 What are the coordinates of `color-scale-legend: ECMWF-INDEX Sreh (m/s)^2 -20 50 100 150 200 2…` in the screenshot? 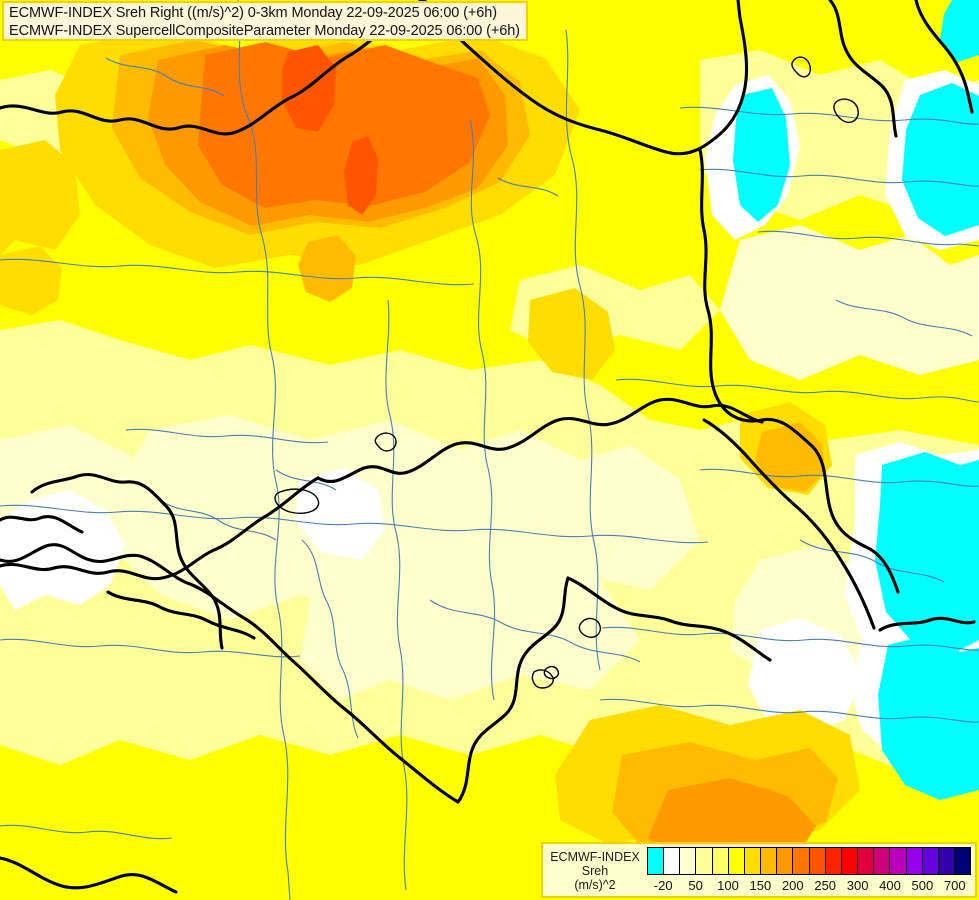 It's located at (759, 870).